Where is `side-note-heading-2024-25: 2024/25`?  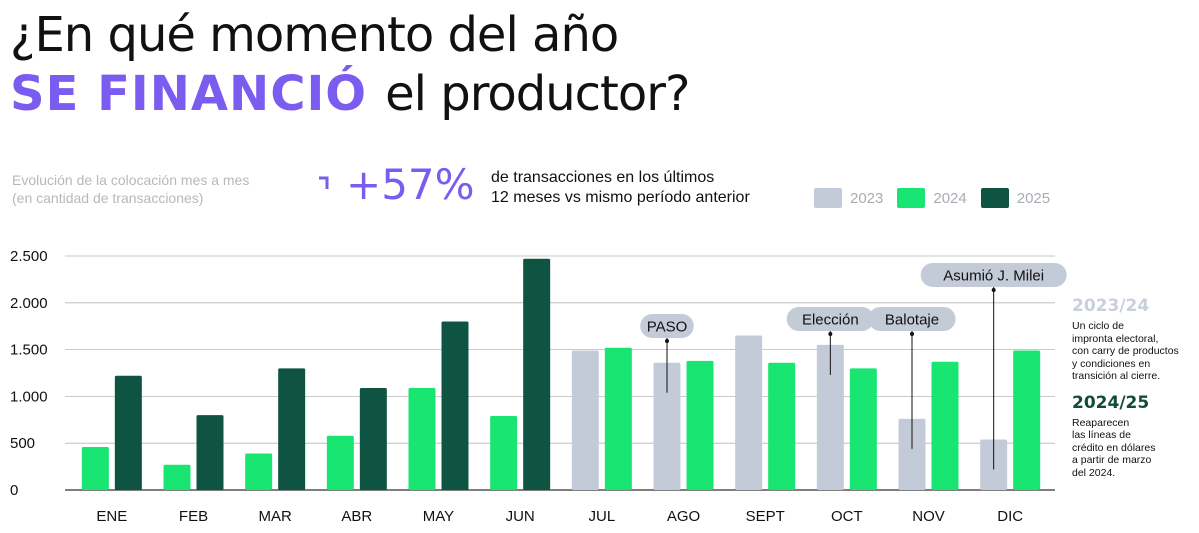 side-note-heading-2024-25: 2024/25 is located at coordinates (1111, 402).